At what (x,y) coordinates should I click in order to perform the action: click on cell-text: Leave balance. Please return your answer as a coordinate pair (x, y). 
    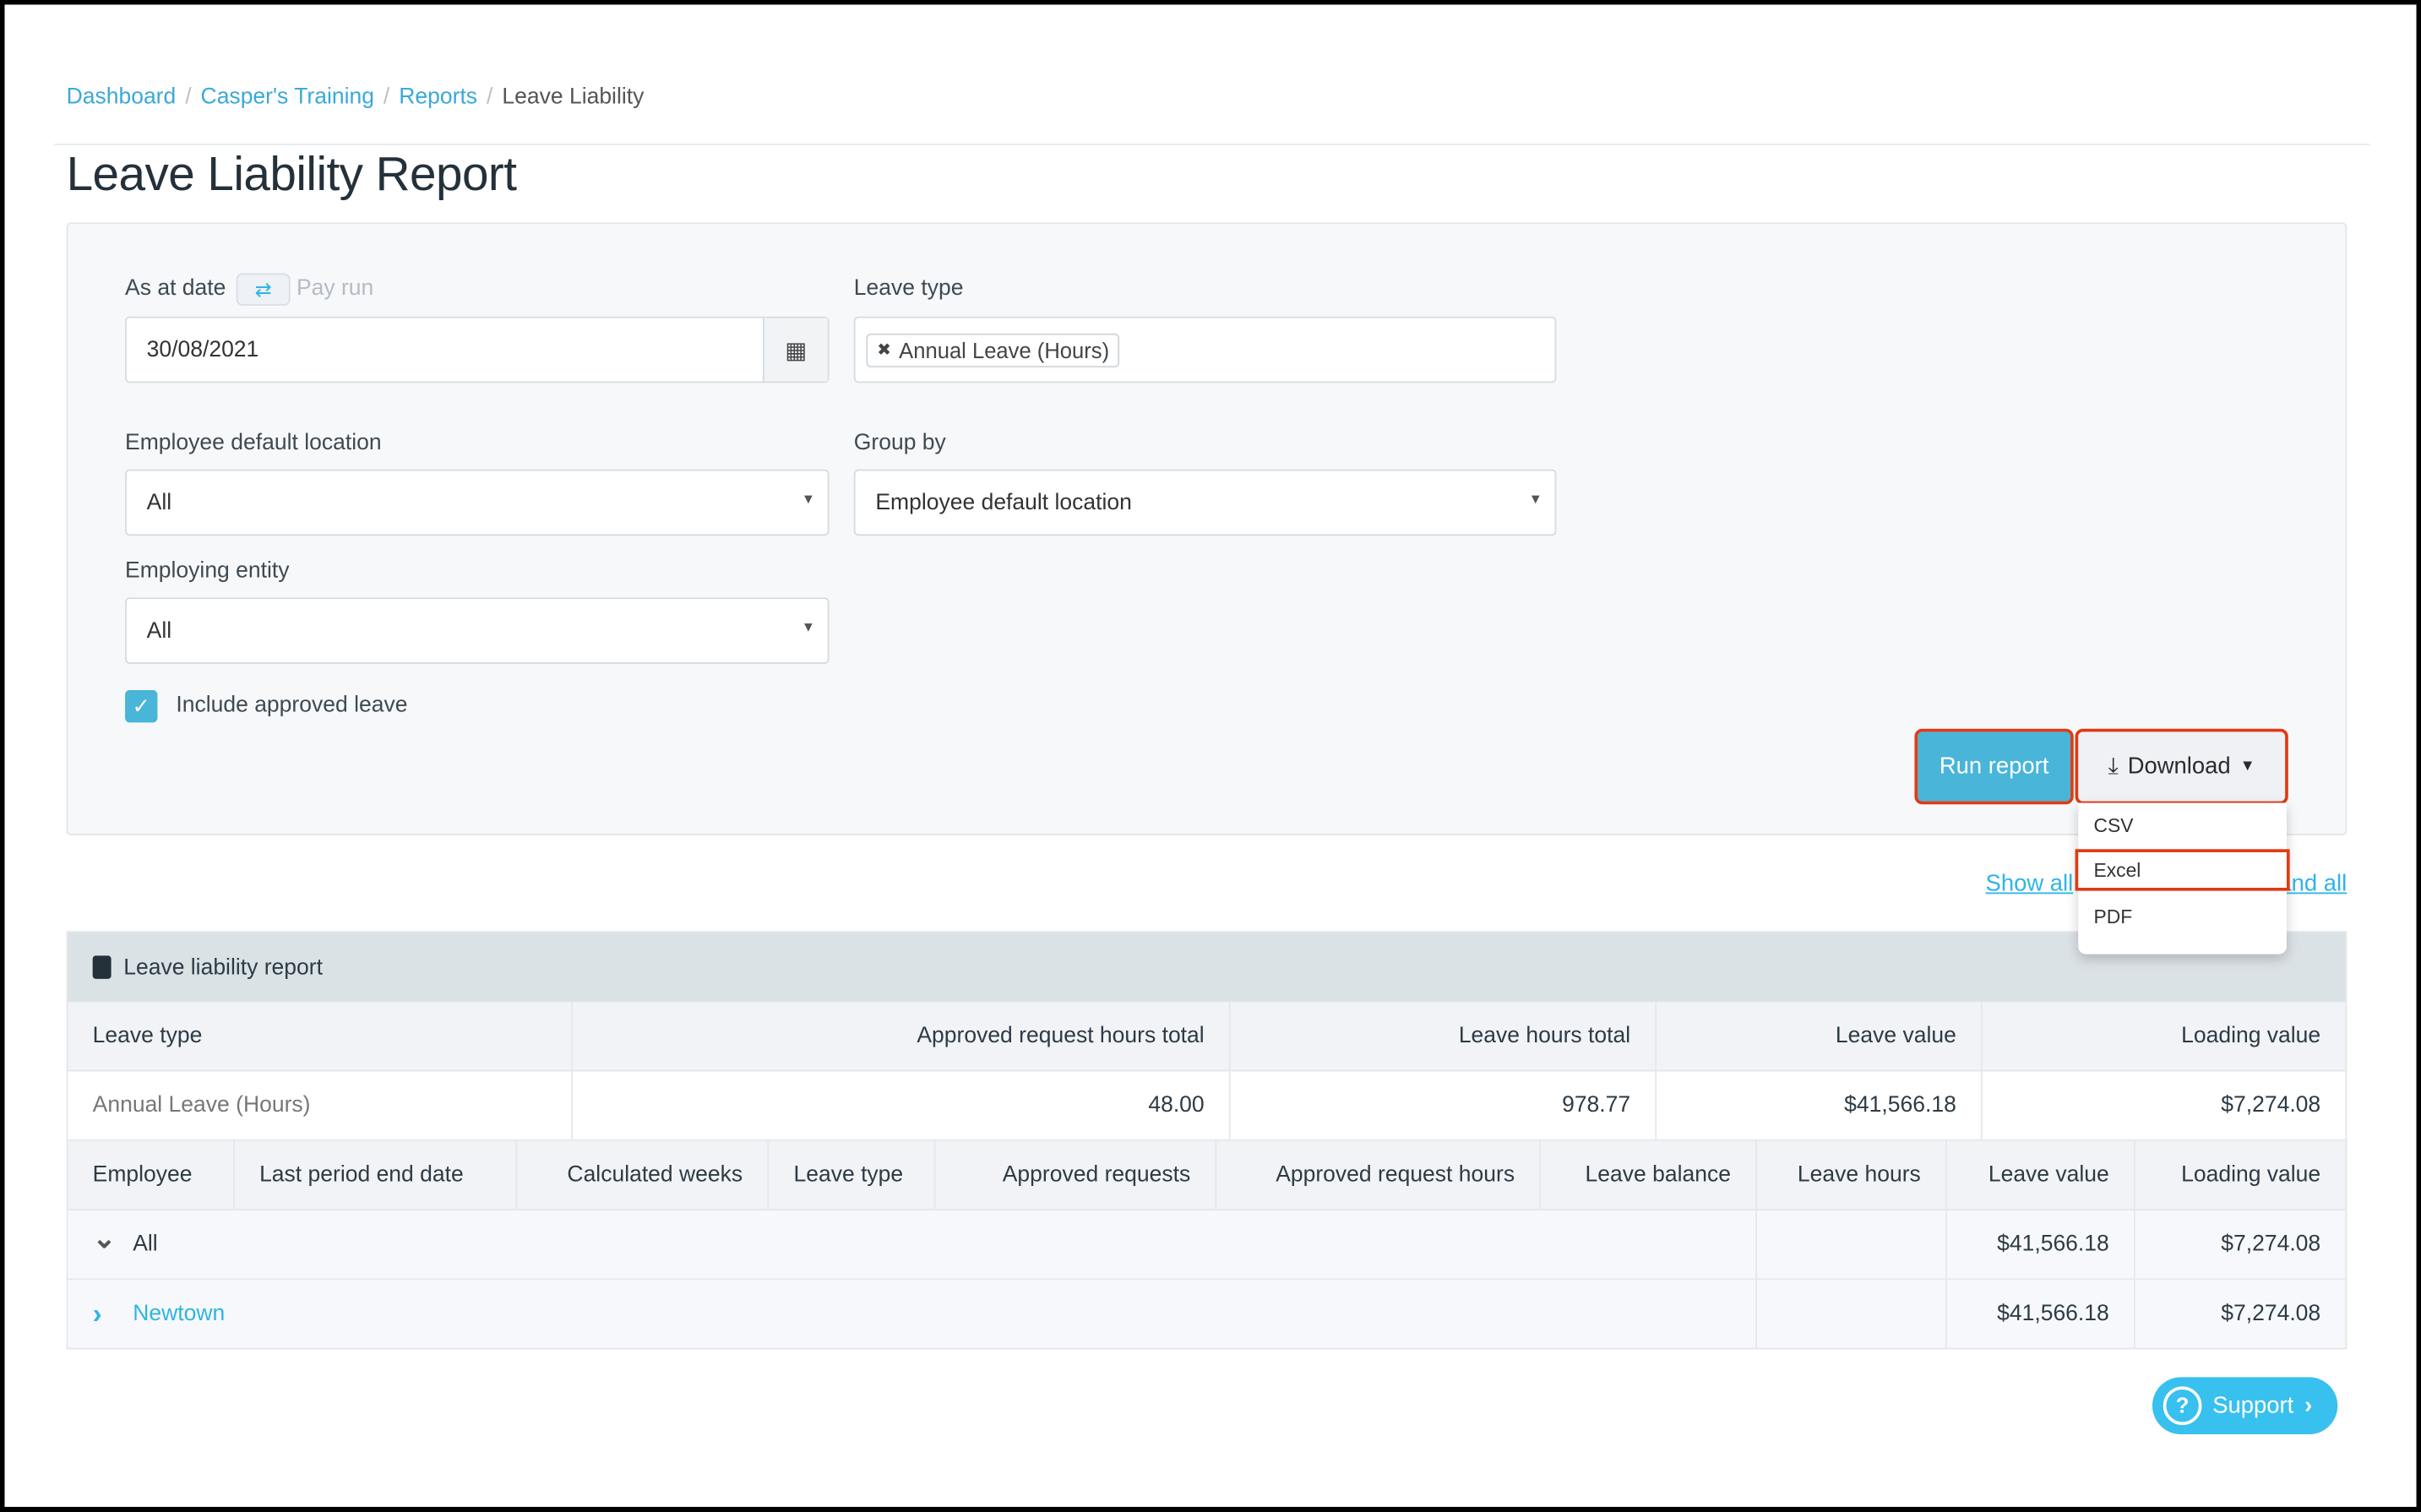
    Looking at the image, I should click on (1658, 1175).